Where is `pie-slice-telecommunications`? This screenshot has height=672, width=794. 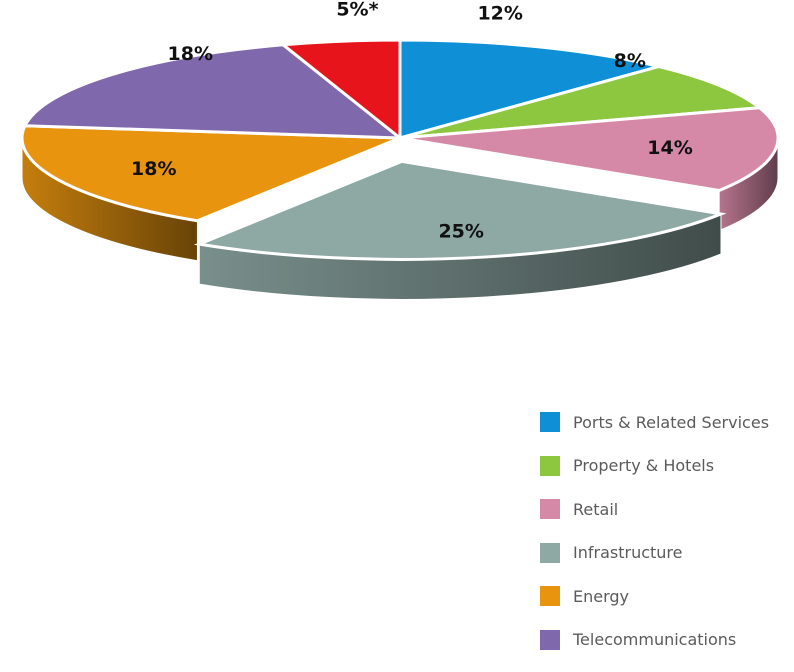
pie-slice-telecommunications is located at coordinates (213, 91).